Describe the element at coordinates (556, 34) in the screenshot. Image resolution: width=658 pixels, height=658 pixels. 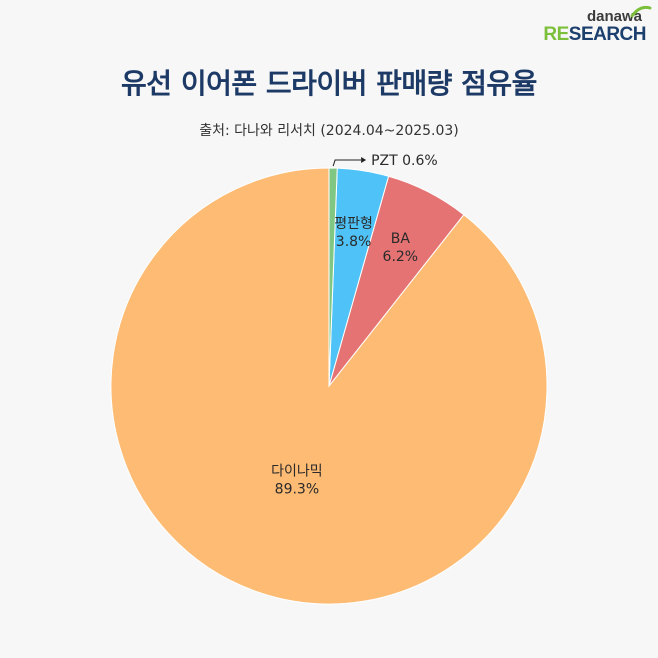
I see `logo-re-text: RE` at that location.